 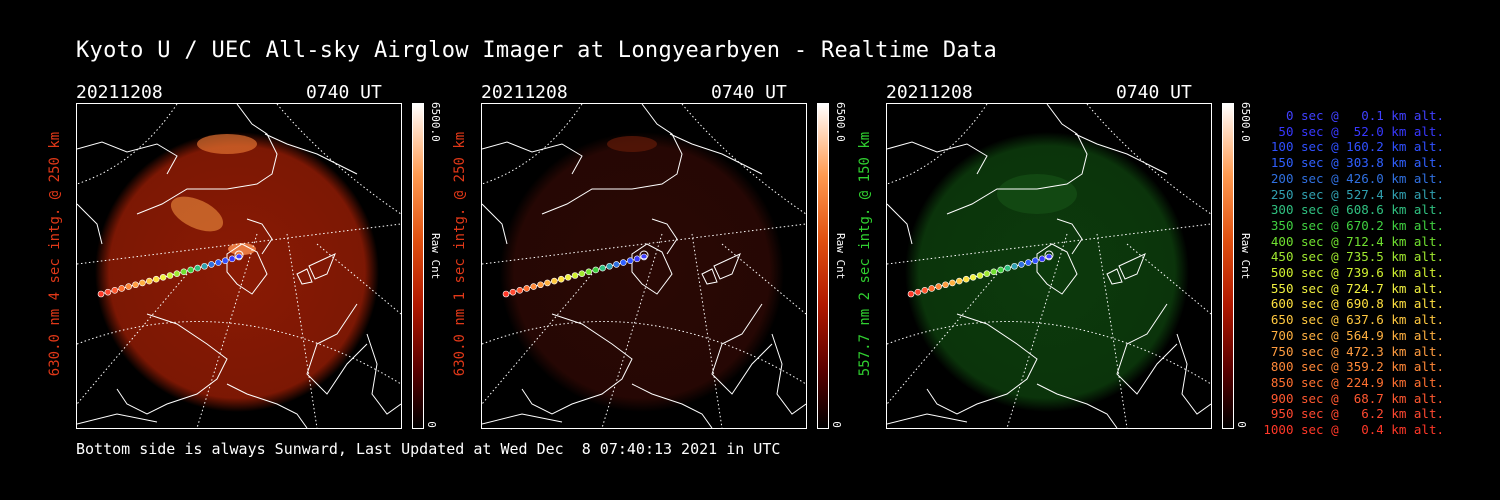 What do you see at coordinates (823, 266) in the screenshot?
I see `colorbar` at bounding box center [823, 266].